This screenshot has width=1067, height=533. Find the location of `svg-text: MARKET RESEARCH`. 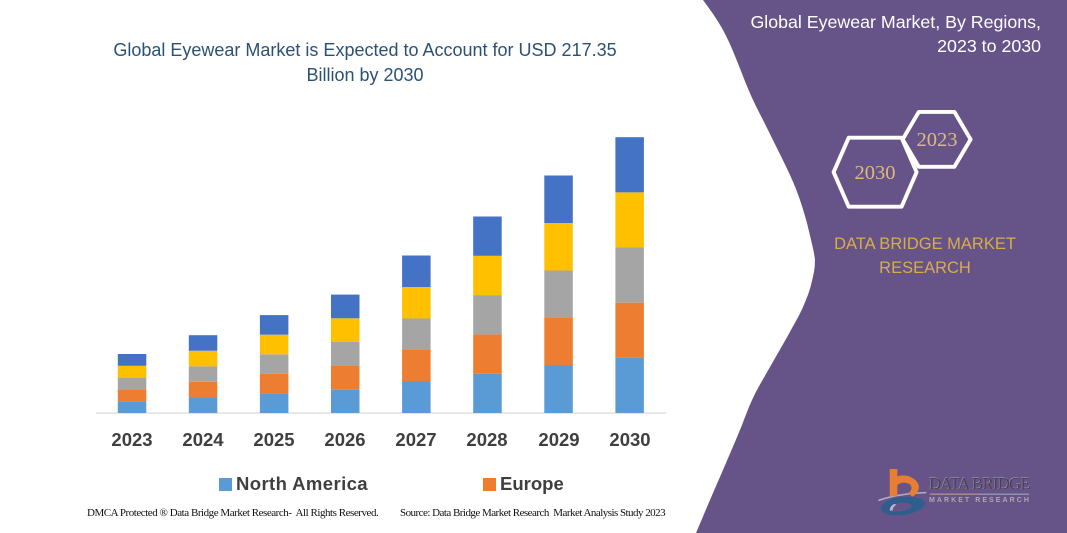

svg-text: MARKET RESEARCH is located at coordinates (980, 500).